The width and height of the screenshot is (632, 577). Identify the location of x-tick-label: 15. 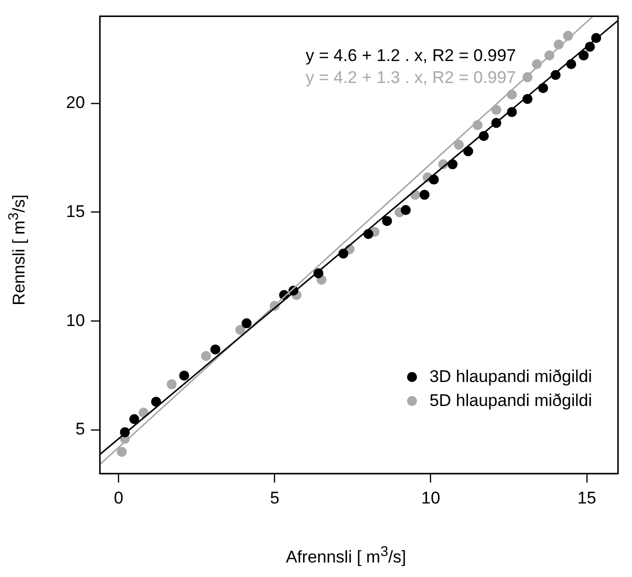
(586, 498).